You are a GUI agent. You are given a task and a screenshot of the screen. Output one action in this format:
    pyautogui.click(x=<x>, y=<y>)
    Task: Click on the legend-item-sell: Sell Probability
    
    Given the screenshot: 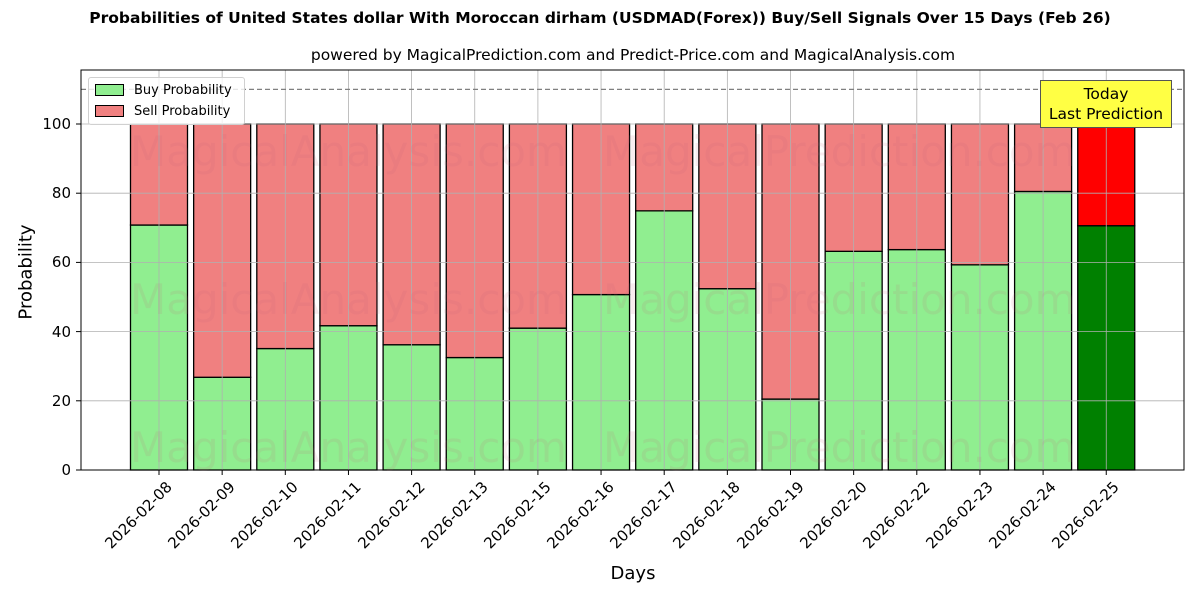 What is the action you would take?
    pyautogui.click(x=162, y=111)
    